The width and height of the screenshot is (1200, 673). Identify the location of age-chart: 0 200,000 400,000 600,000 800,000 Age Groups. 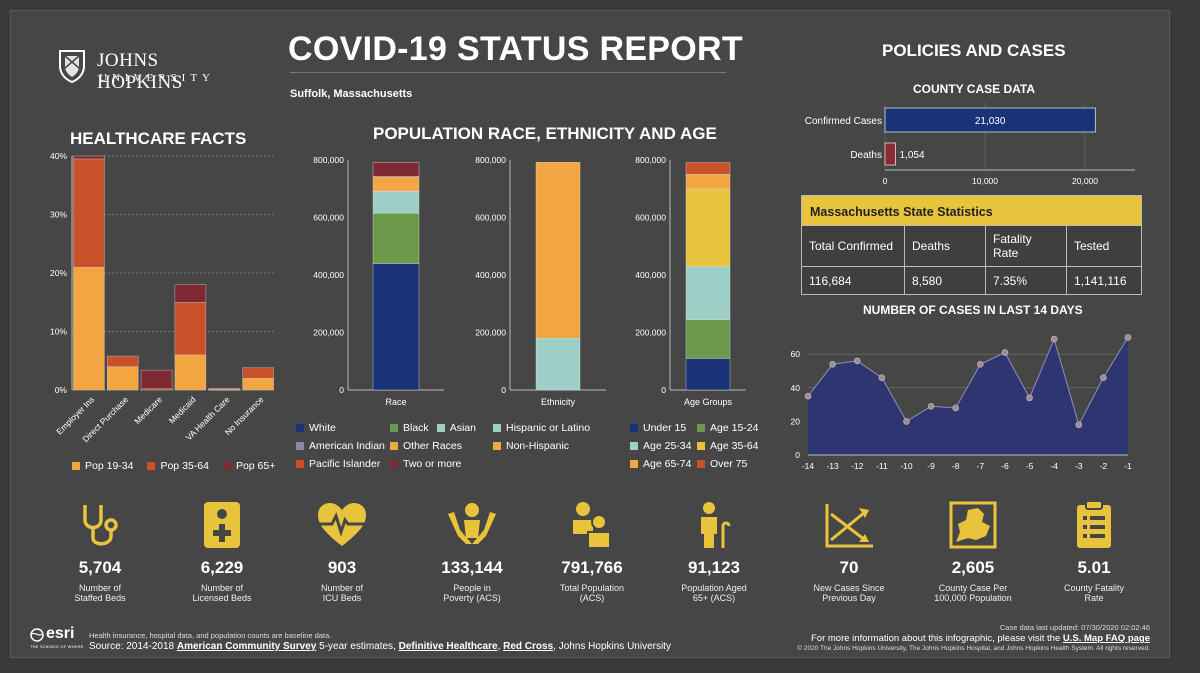
(690, 281).